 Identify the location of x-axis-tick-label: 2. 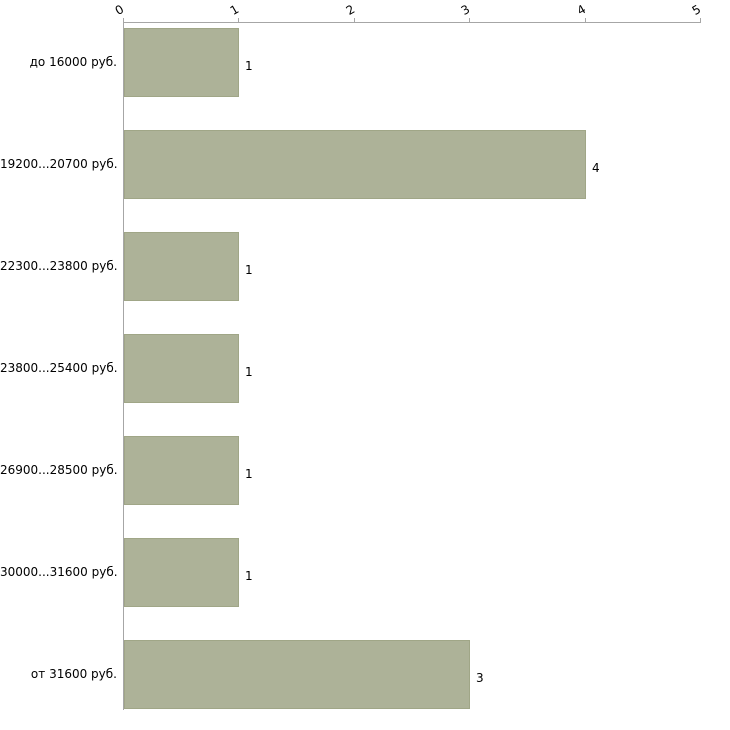
(350, 9).